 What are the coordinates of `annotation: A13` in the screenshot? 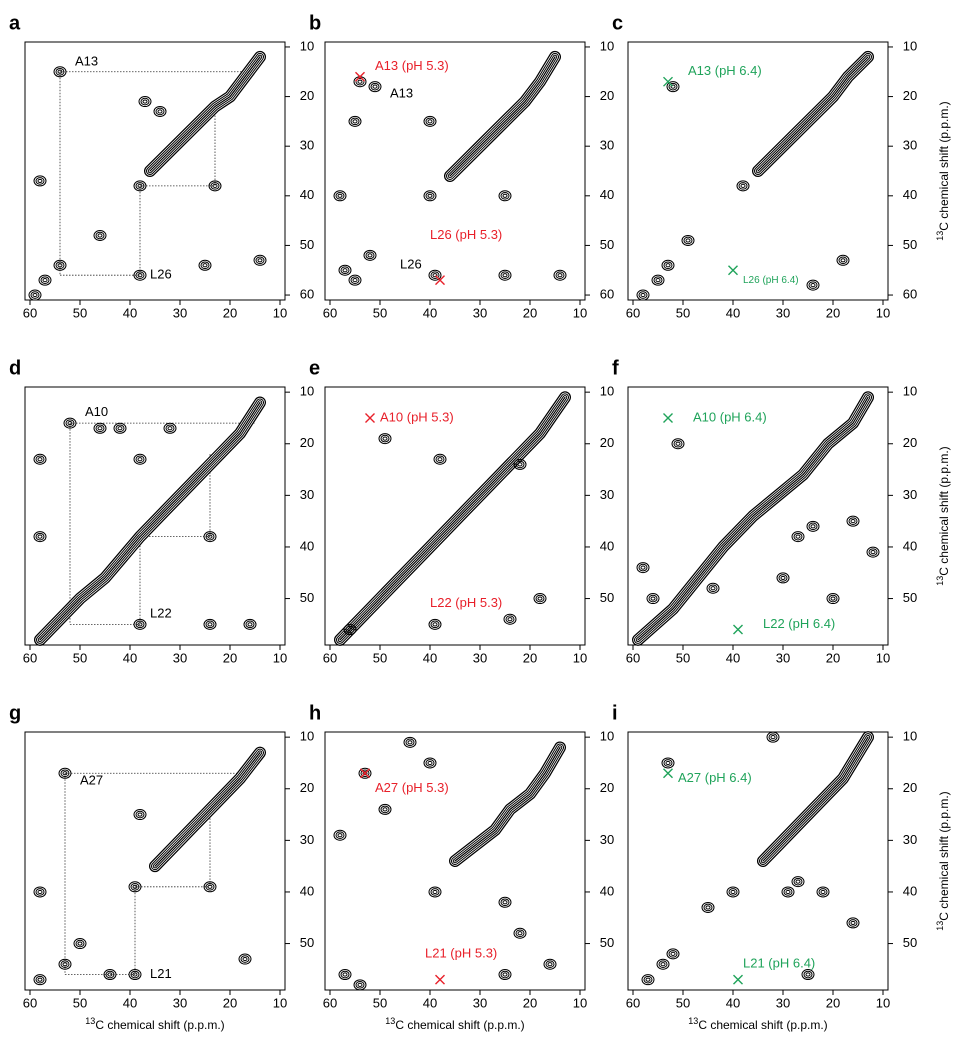 It's located at (86, 60).